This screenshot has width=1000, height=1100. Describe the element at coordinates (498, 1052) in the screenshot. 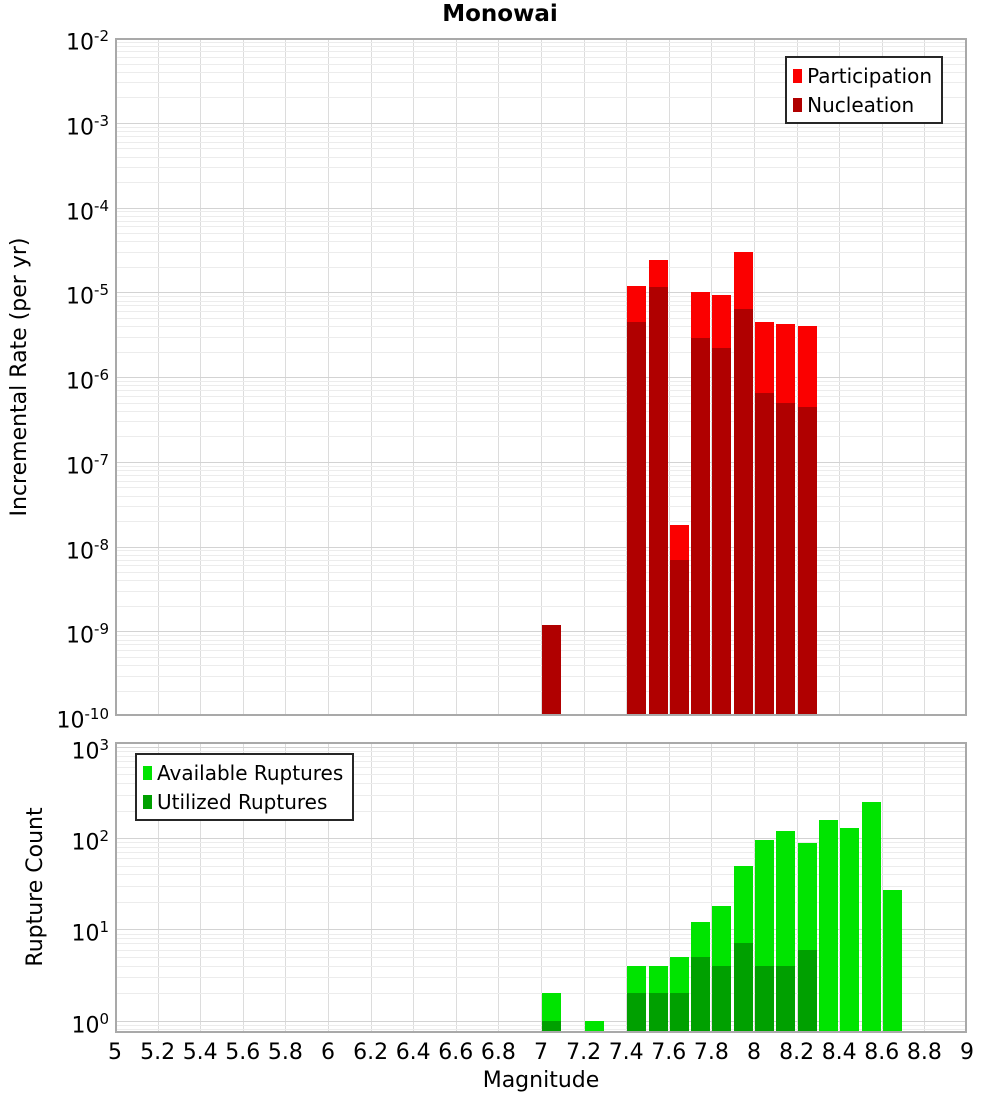

I see `x-tick-label-6.8: 6.8` at that location.